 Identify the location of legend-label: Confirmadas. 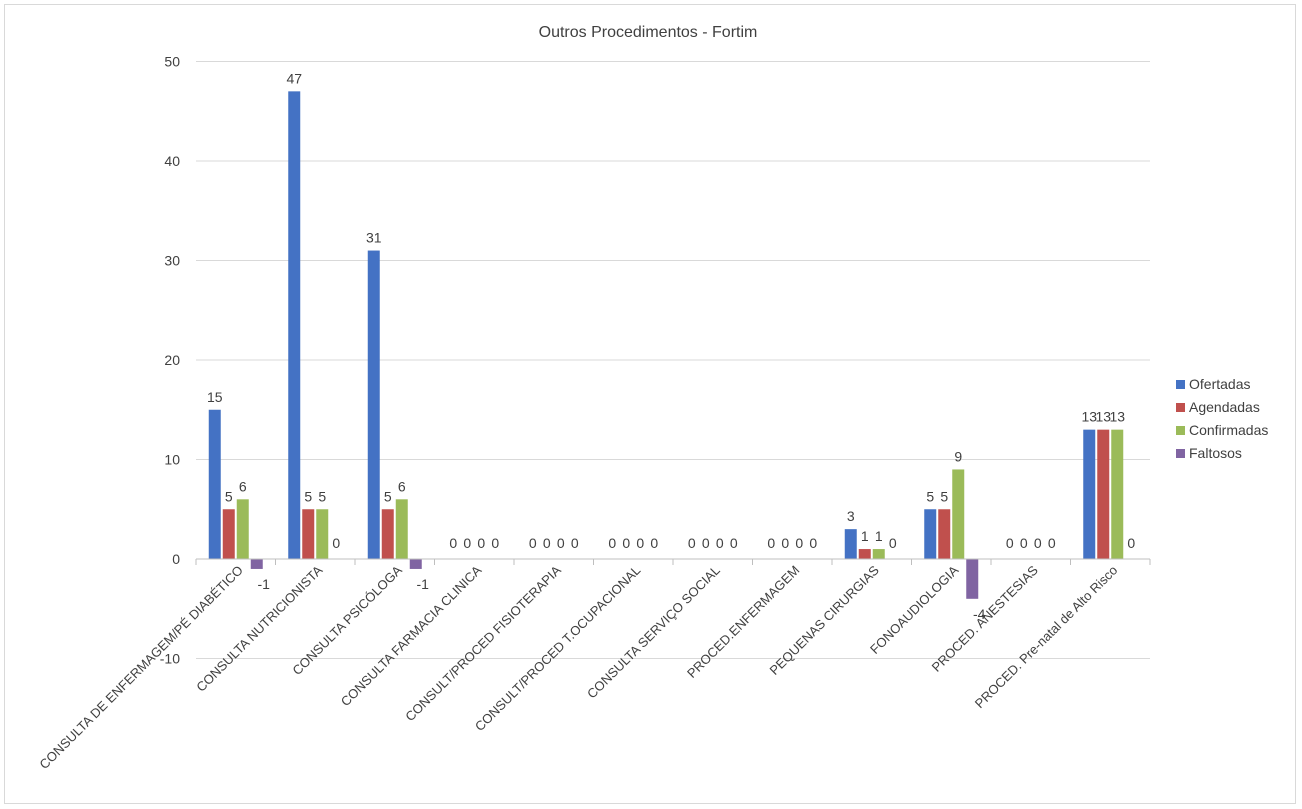
(1228, 430).